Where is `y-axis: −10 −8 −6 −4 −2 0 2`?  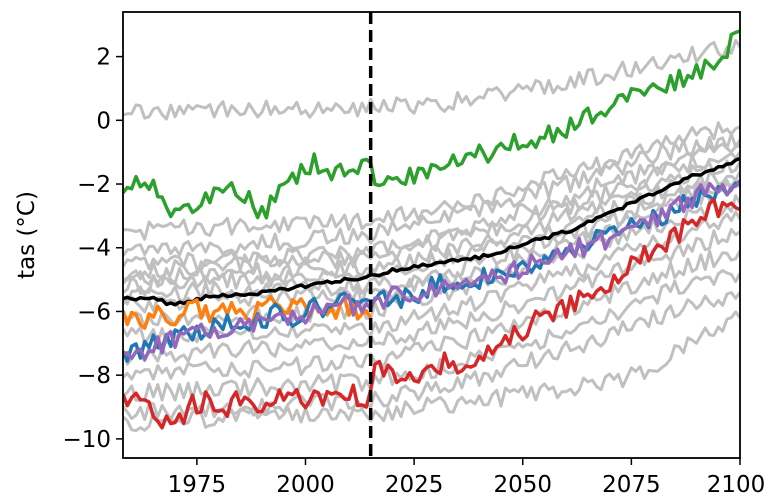 y-axis: −10 −8 −6 −4 −2 0 2 is located at coordinates (92, 249).